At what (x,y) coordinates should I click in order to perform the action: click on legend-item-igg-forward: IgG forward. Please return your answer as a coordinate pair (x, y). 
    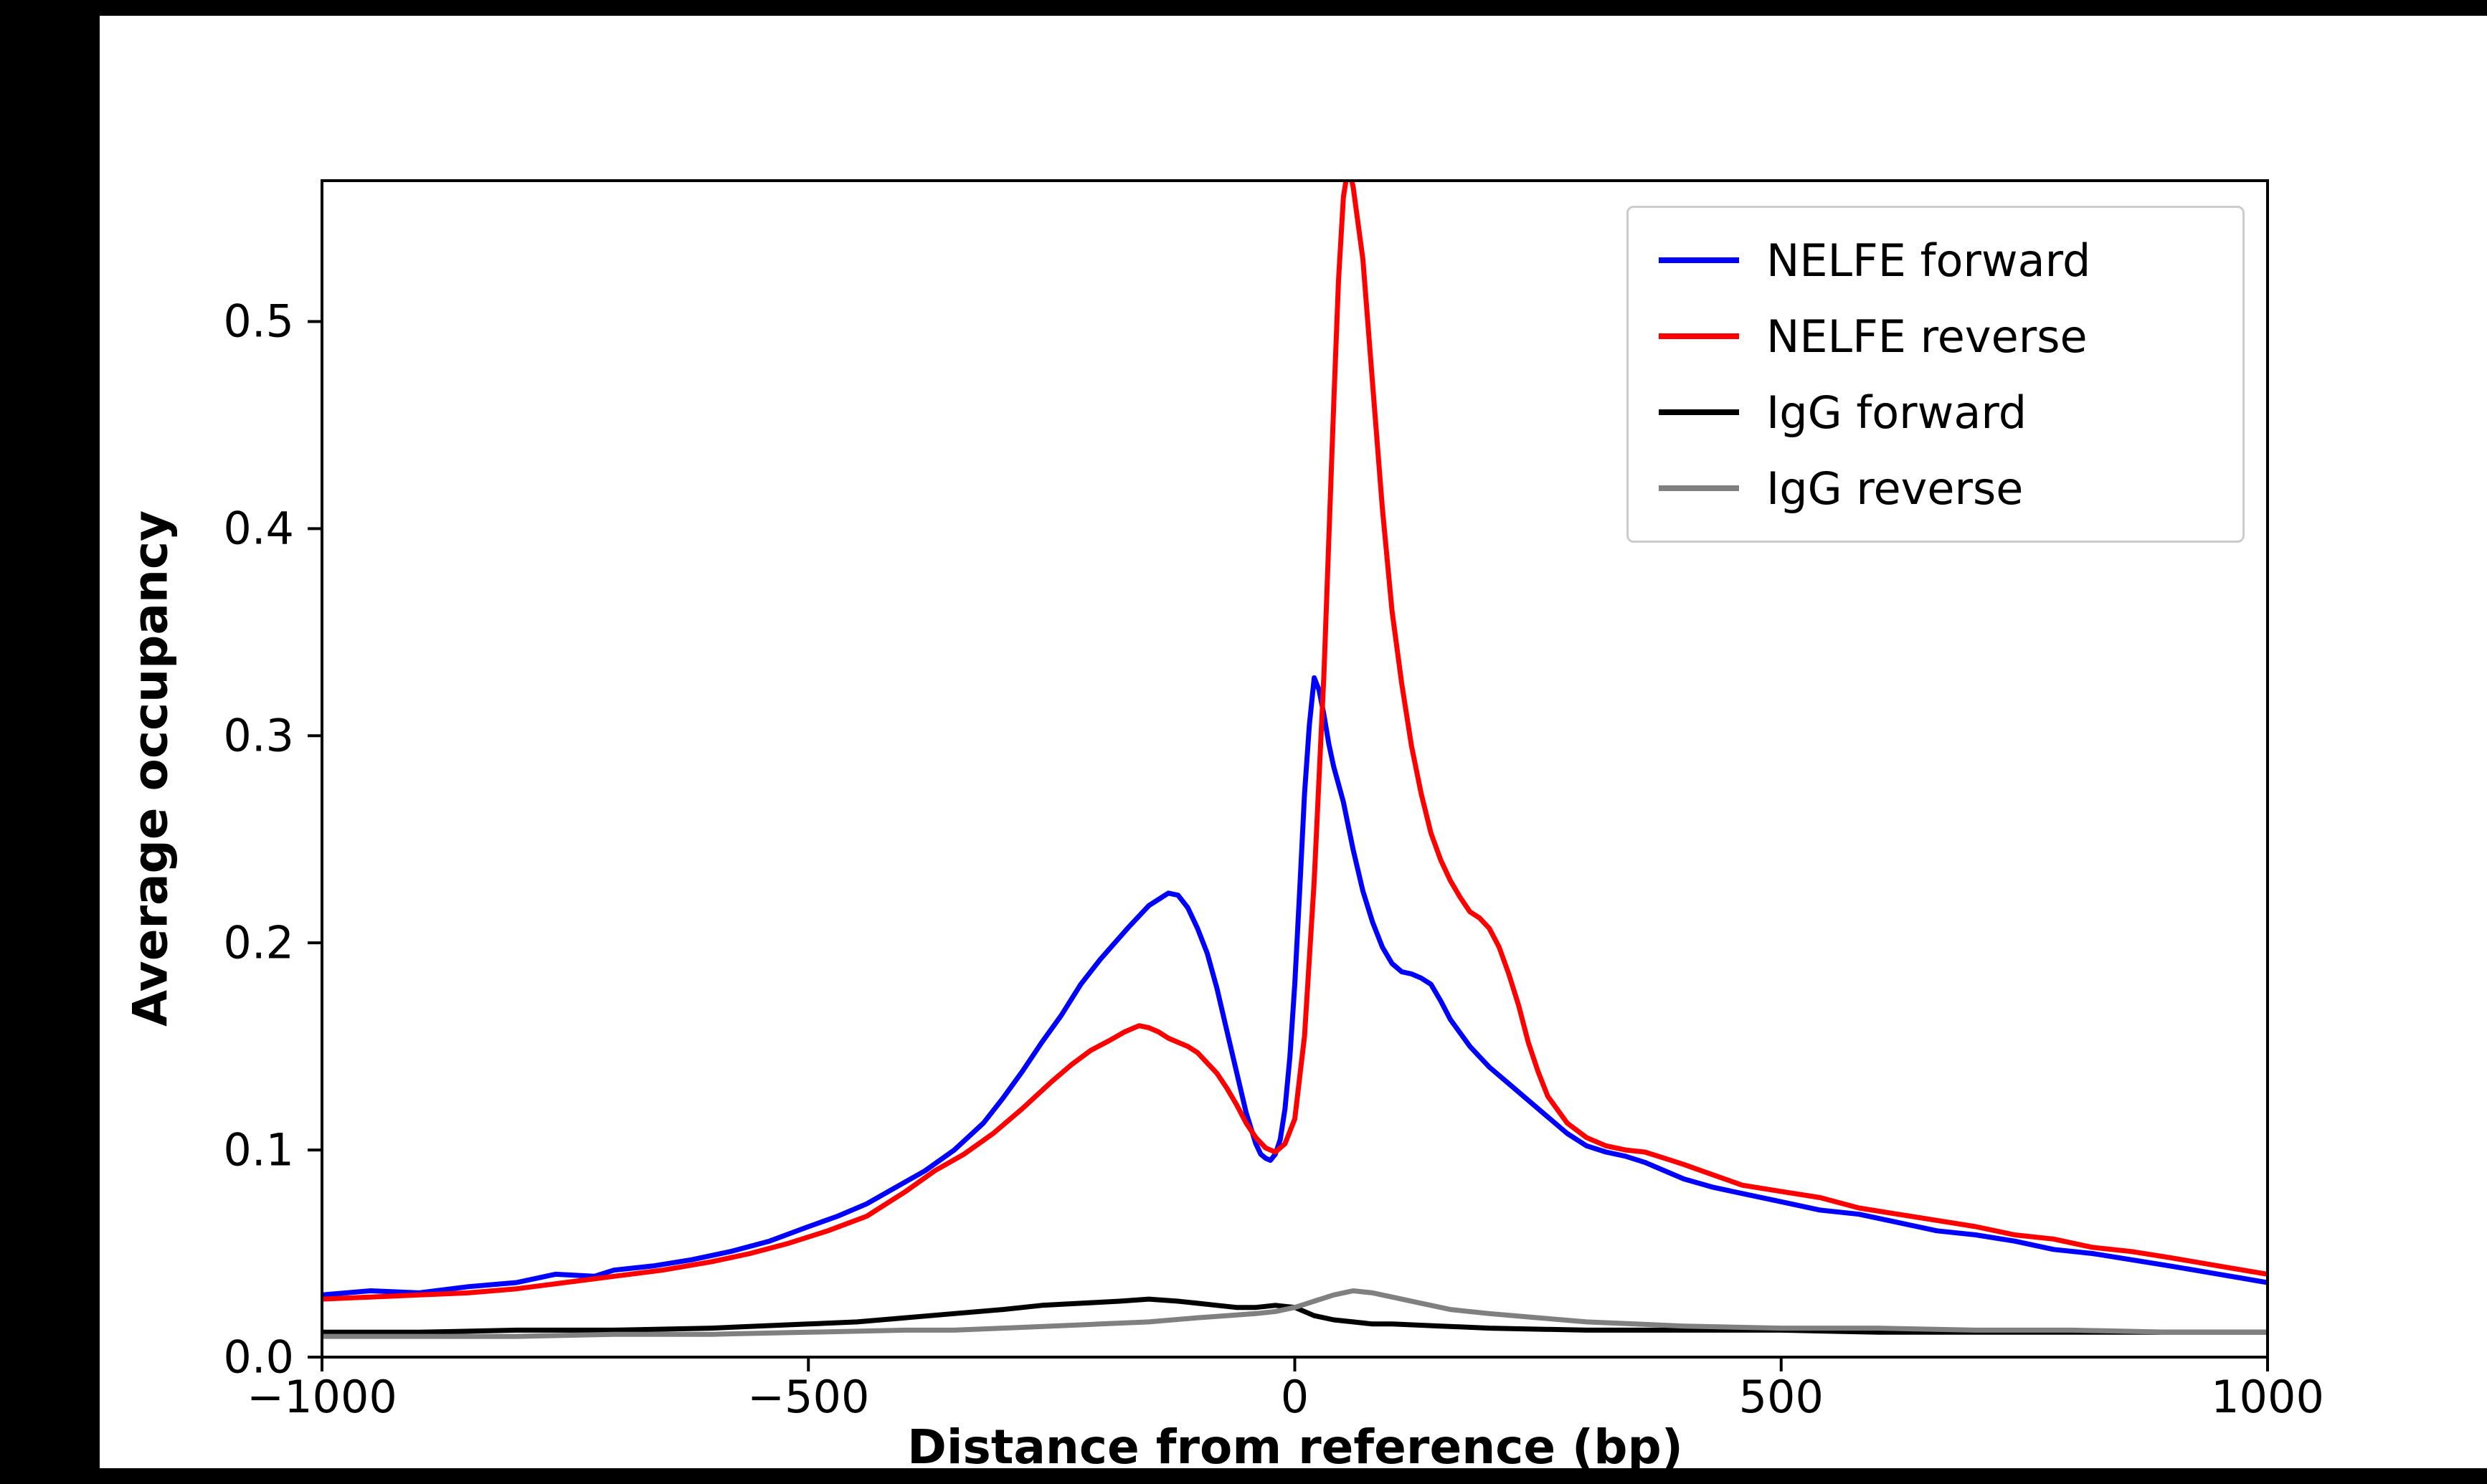
    Looking at the image, I should click on (1935, 413).